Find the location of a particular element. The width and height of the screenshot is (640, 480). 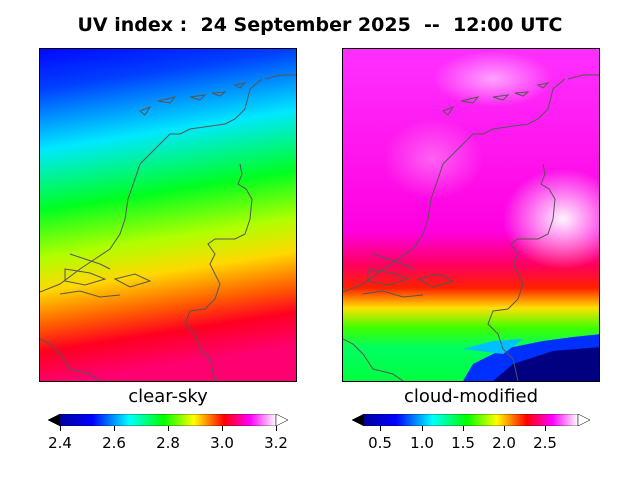

colorbar-tick-label: 3.0 is located at coordinates (222, 443).